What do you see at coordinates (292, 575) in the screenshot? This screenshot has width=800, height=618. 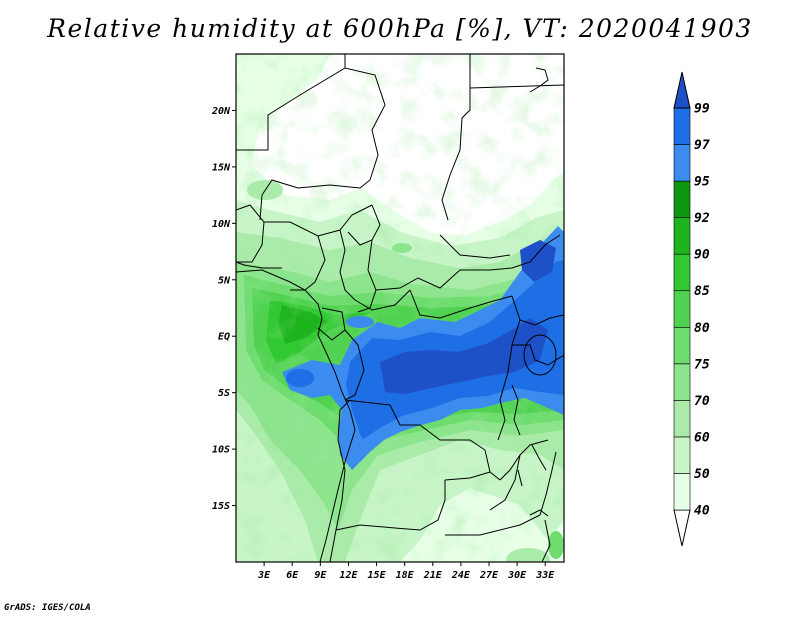 I see `lon-tick-label: 6E` at bounding box center [292, 575].